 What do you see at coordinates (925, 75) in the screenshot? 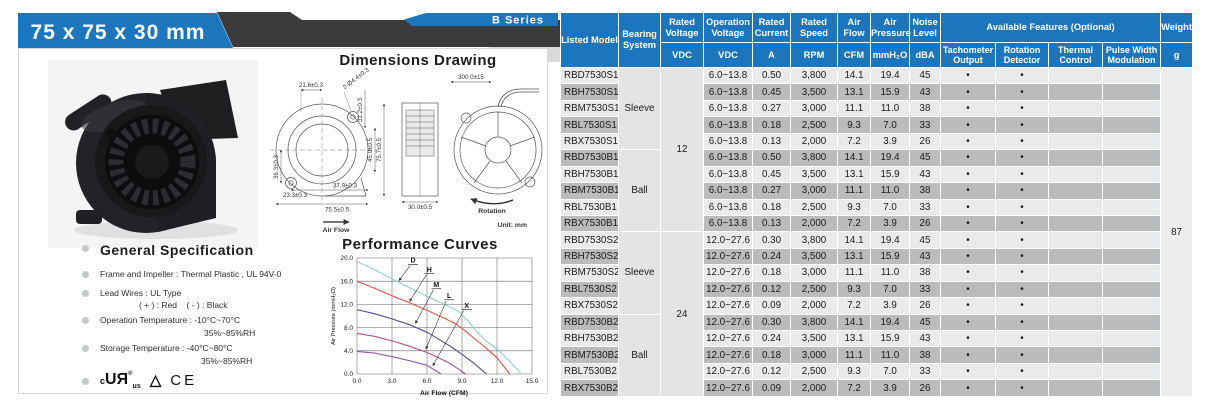
I see `value-cell: 45` at bounding box center [925, 75].